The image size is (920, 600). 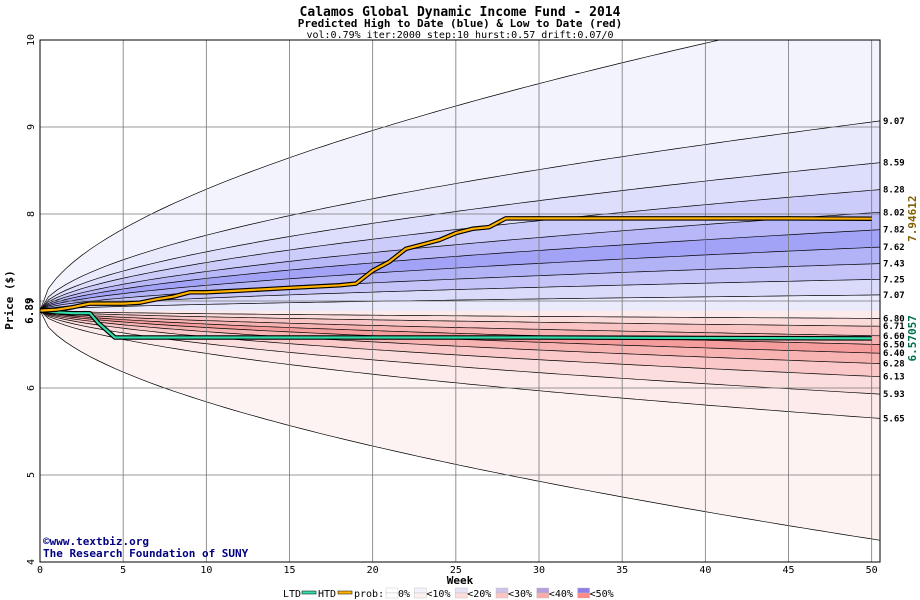 What do you see at coordinates (894, 327) in the screenshot?
I see `quantile-label: 6.71` at bounding box center [894, 327].